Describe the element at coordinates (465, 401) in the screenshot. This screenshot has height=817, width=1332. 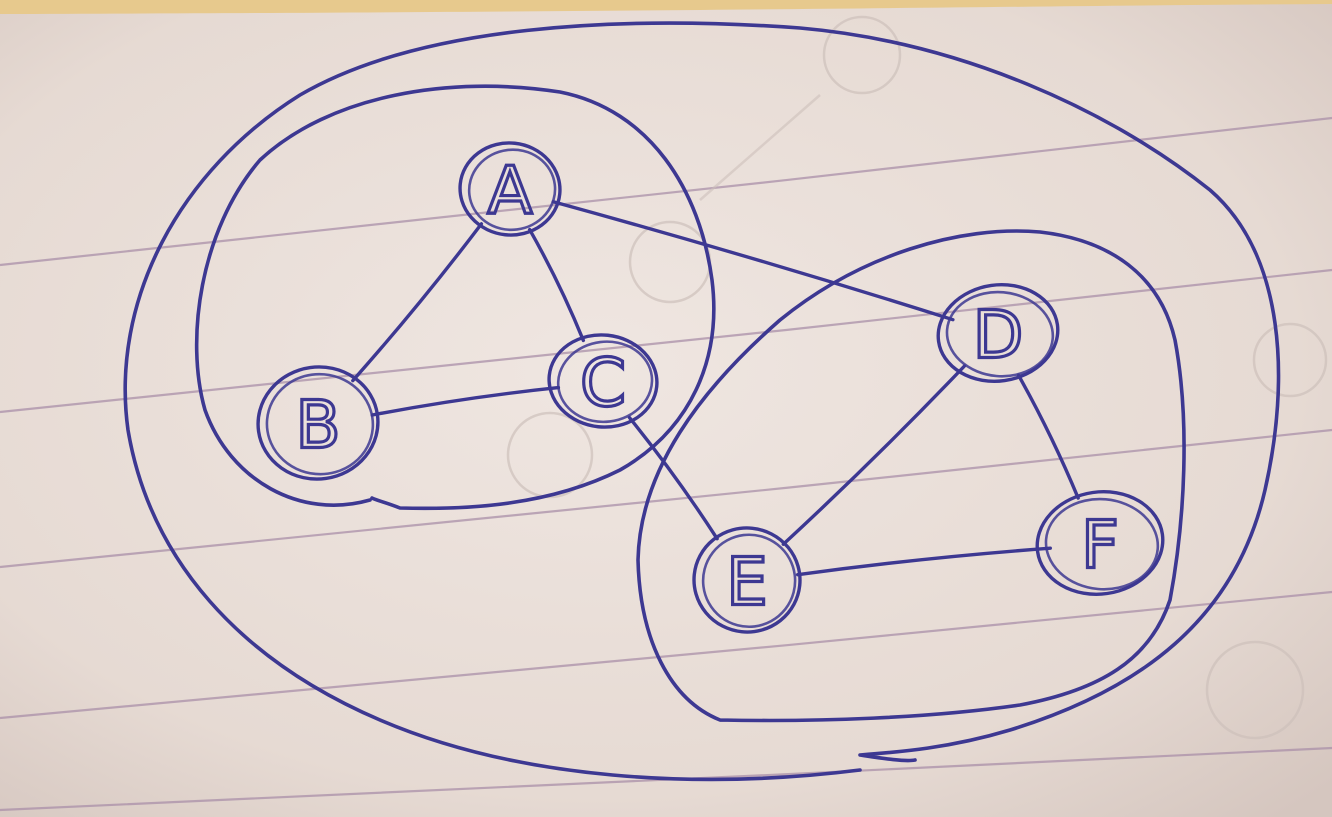
I see `edge-b-c` at that location.